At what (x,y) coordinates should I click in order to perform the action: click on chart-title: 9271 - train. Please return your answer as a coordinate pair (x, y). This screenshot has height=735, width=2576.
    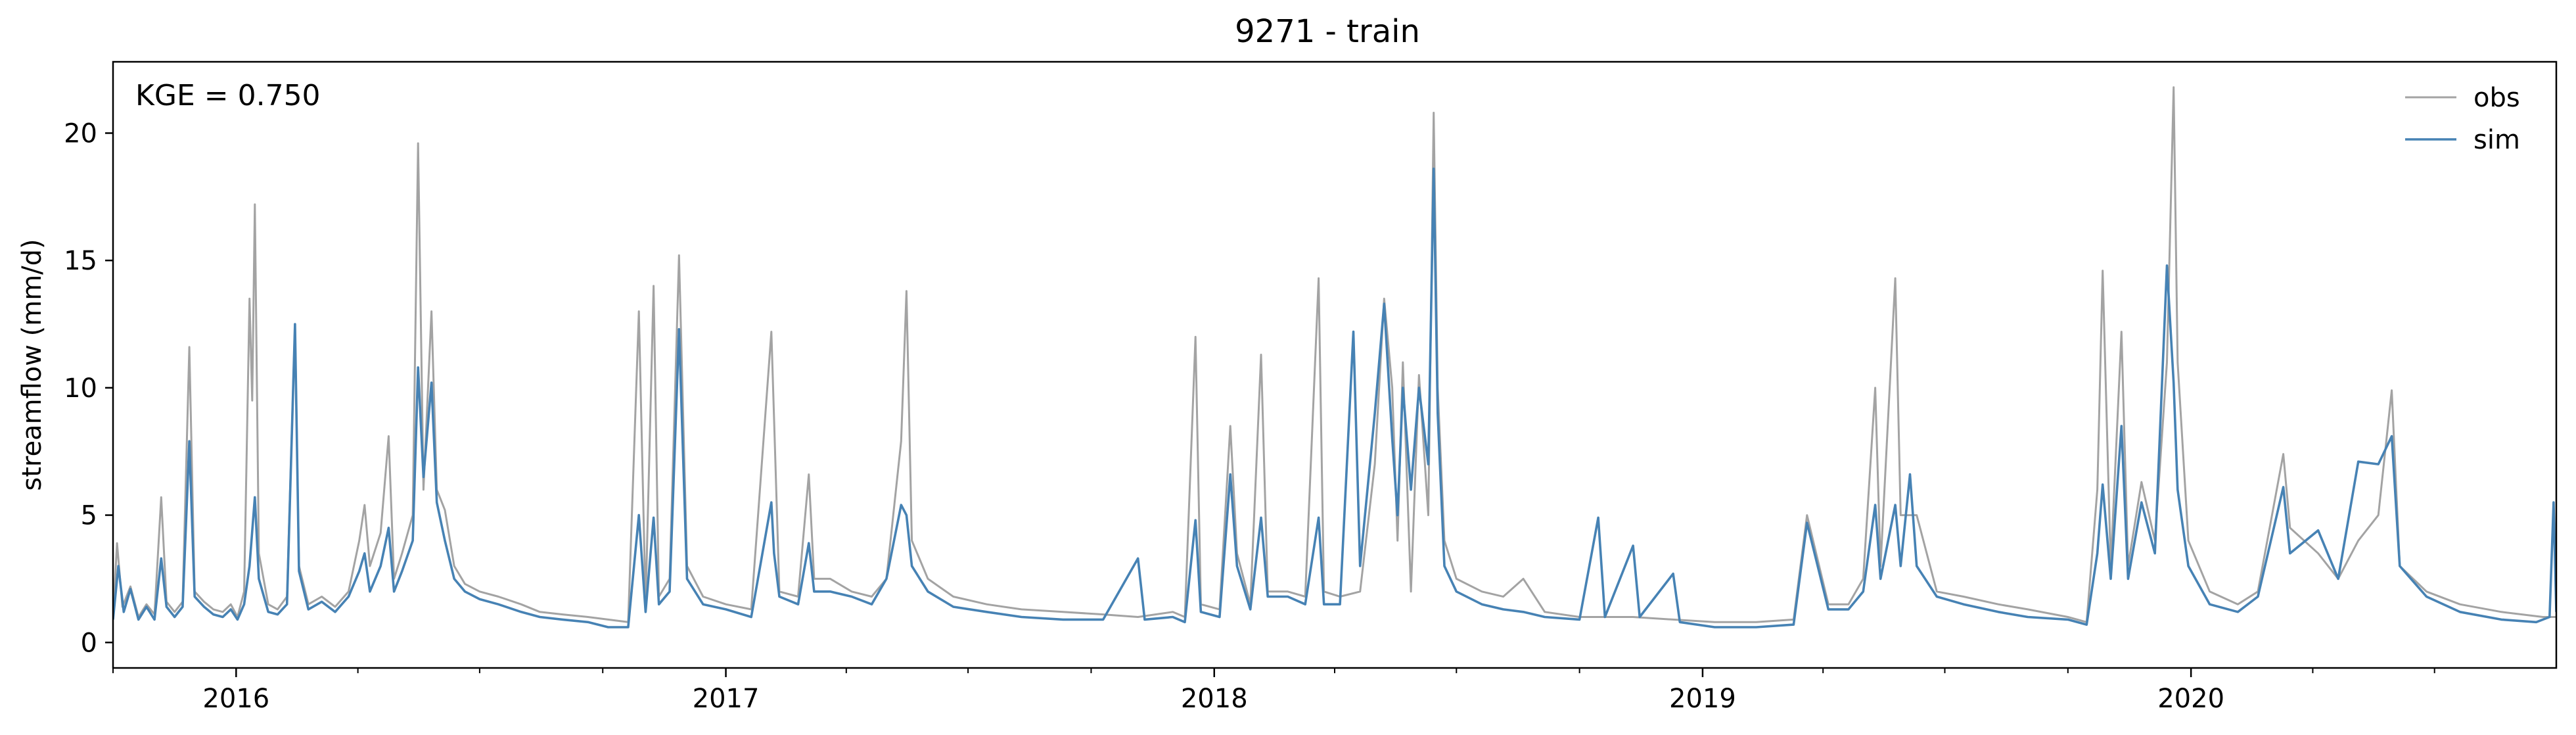
    Looking at the image, I should click on (1327, 31).